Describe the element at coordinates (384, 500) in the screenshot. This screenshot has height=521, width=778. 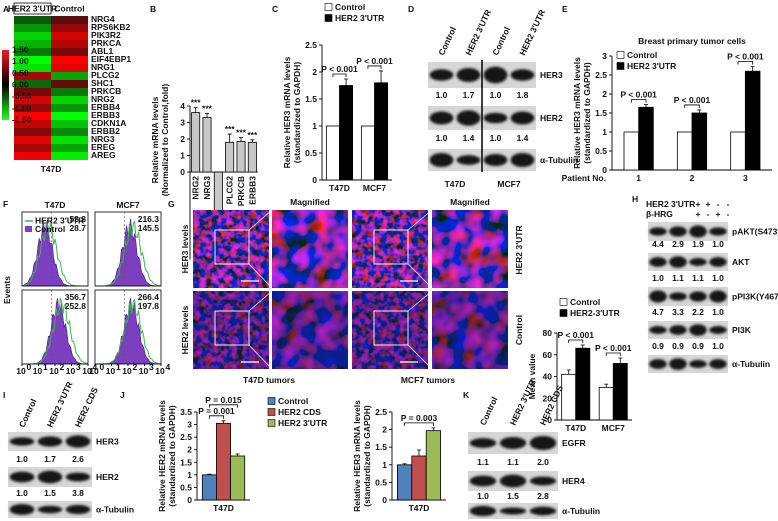
I see `y-tick-label: 0` at that location.